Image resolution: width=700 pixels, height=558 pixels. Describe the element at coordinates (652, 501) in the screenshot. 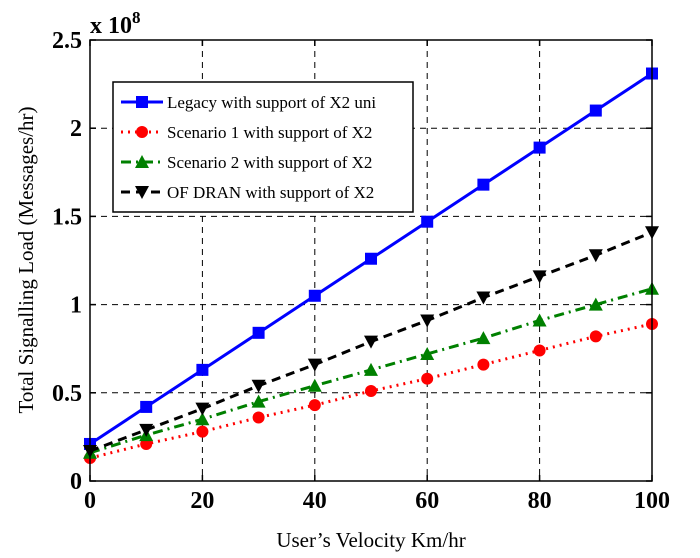

I see `x-tick-label: 100` at that location.